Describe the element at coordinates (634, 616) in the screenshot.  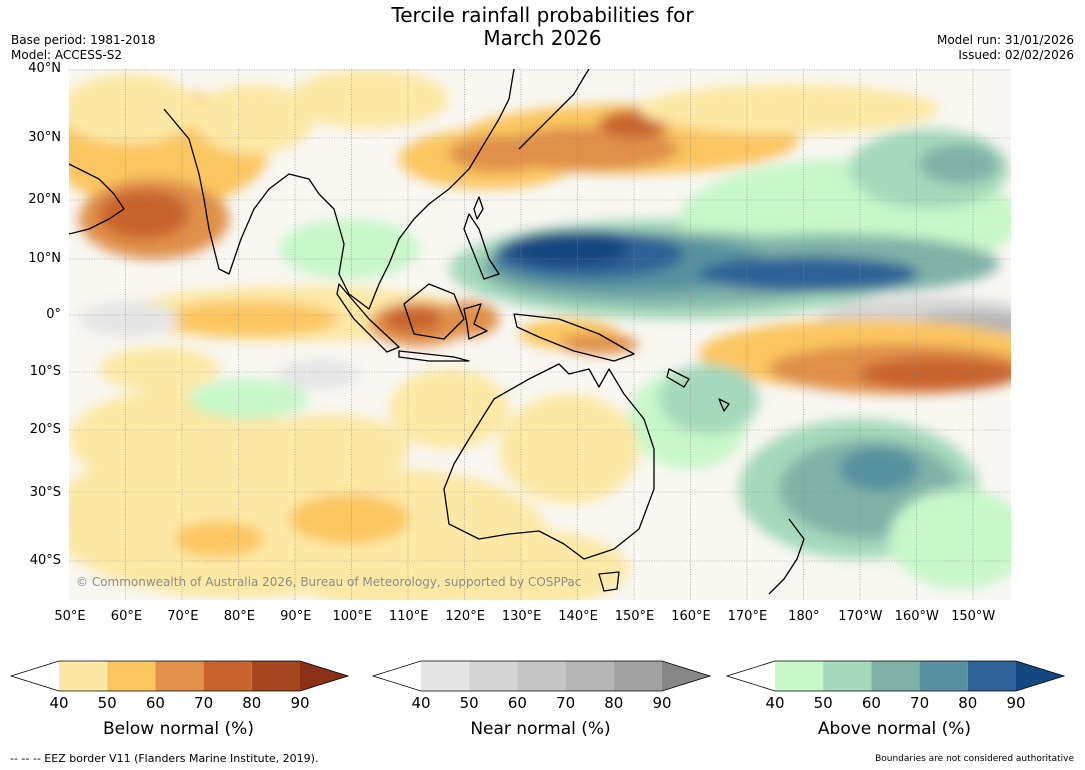
I see `lon-label: 150°E` at that location.